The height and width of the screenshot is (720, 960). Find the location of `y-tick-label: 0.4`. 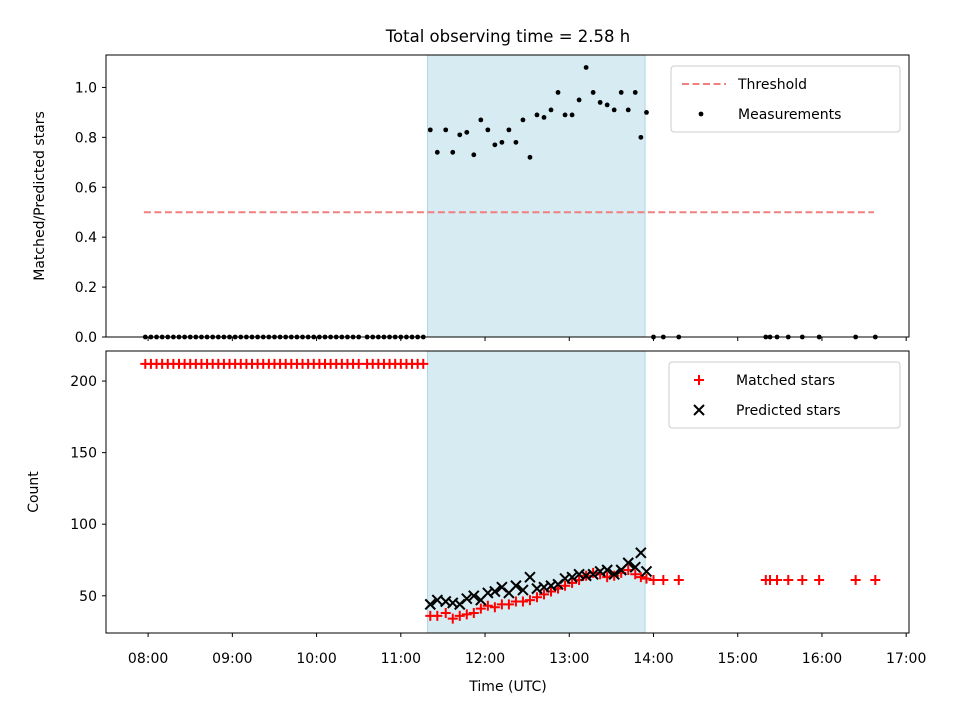

y-tick-label: 0.4 is located at coordinates (86, 238).